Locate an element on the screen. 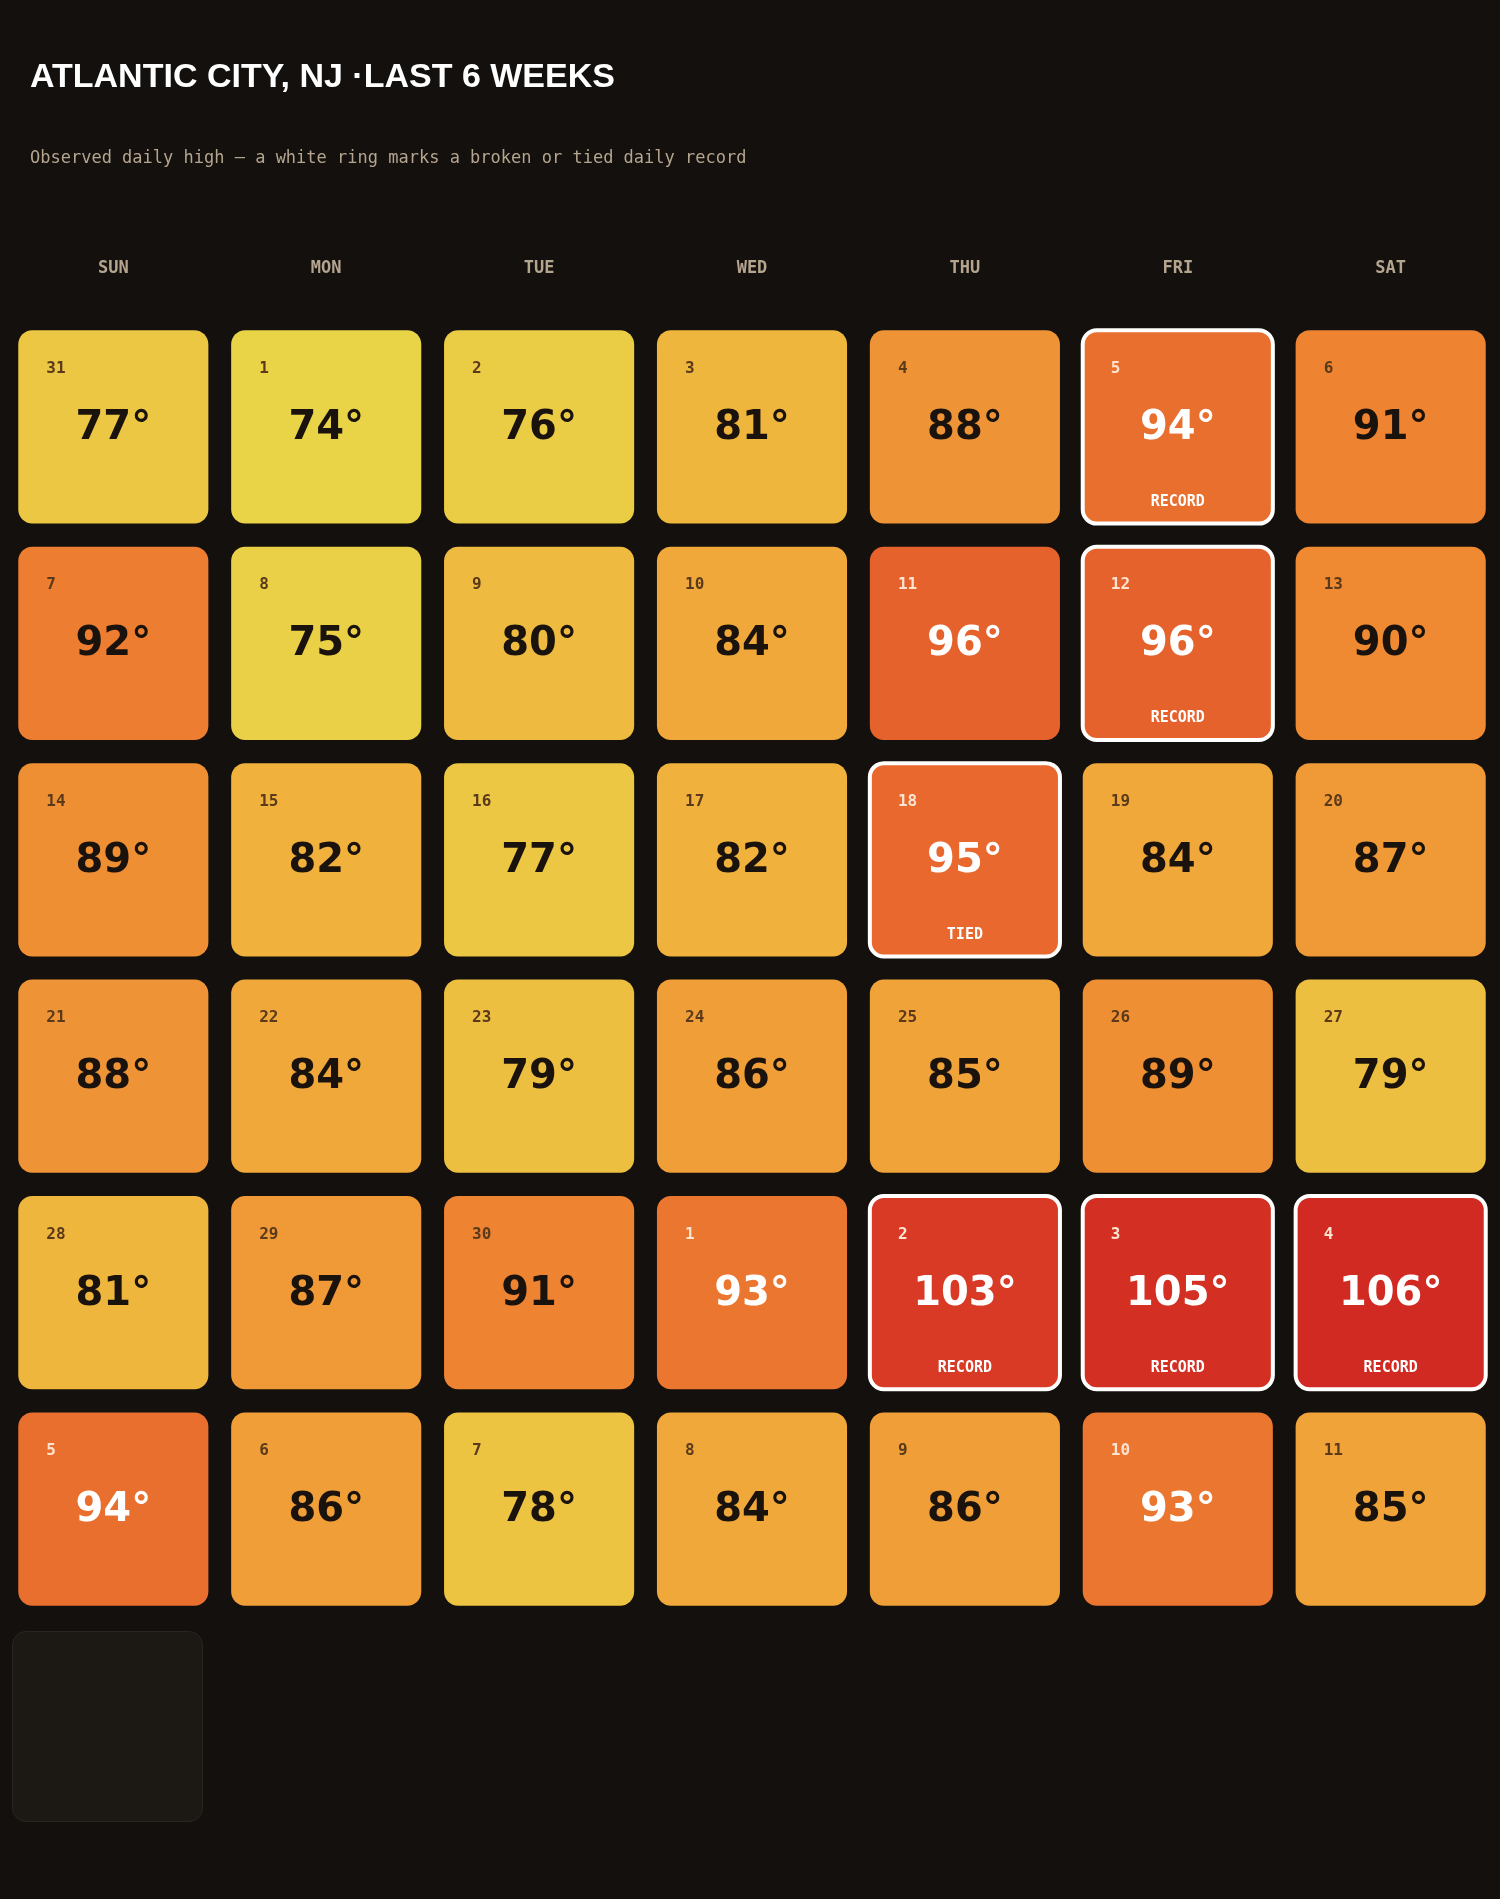  data-label: 74° is located at coordinates (326, 424).